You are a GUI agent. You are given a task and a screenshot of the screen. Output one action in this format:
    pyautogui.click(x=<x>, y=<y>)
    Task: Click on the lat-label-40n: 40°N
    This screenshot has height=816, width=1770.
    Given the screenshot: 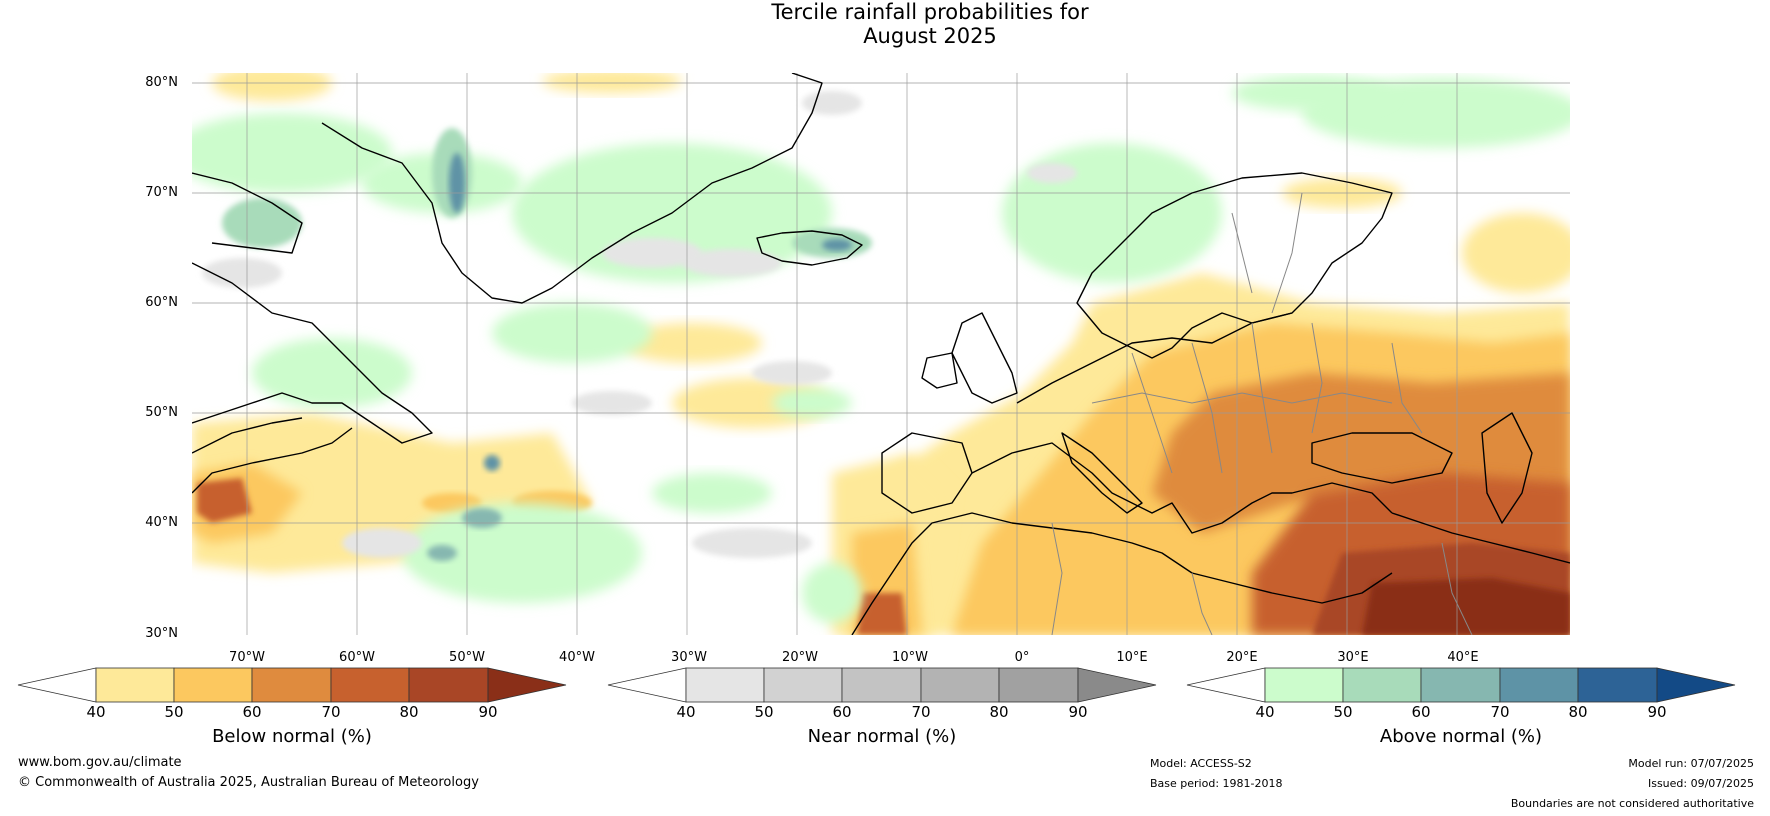 What is the action you would take?
    pyautogui.click(x=161, y=522)
    